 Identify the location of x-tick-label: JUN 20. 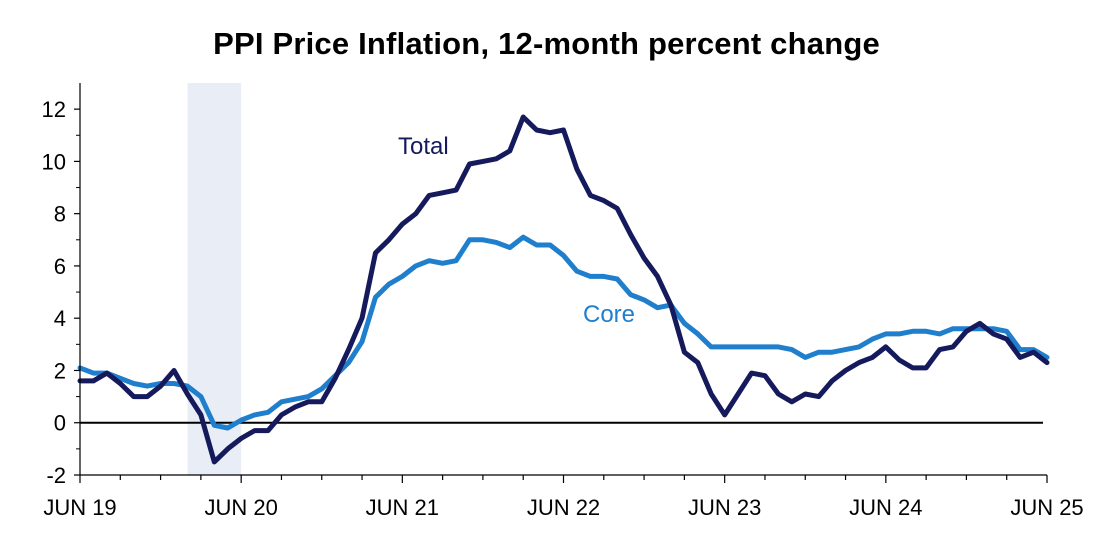
(240, 507).